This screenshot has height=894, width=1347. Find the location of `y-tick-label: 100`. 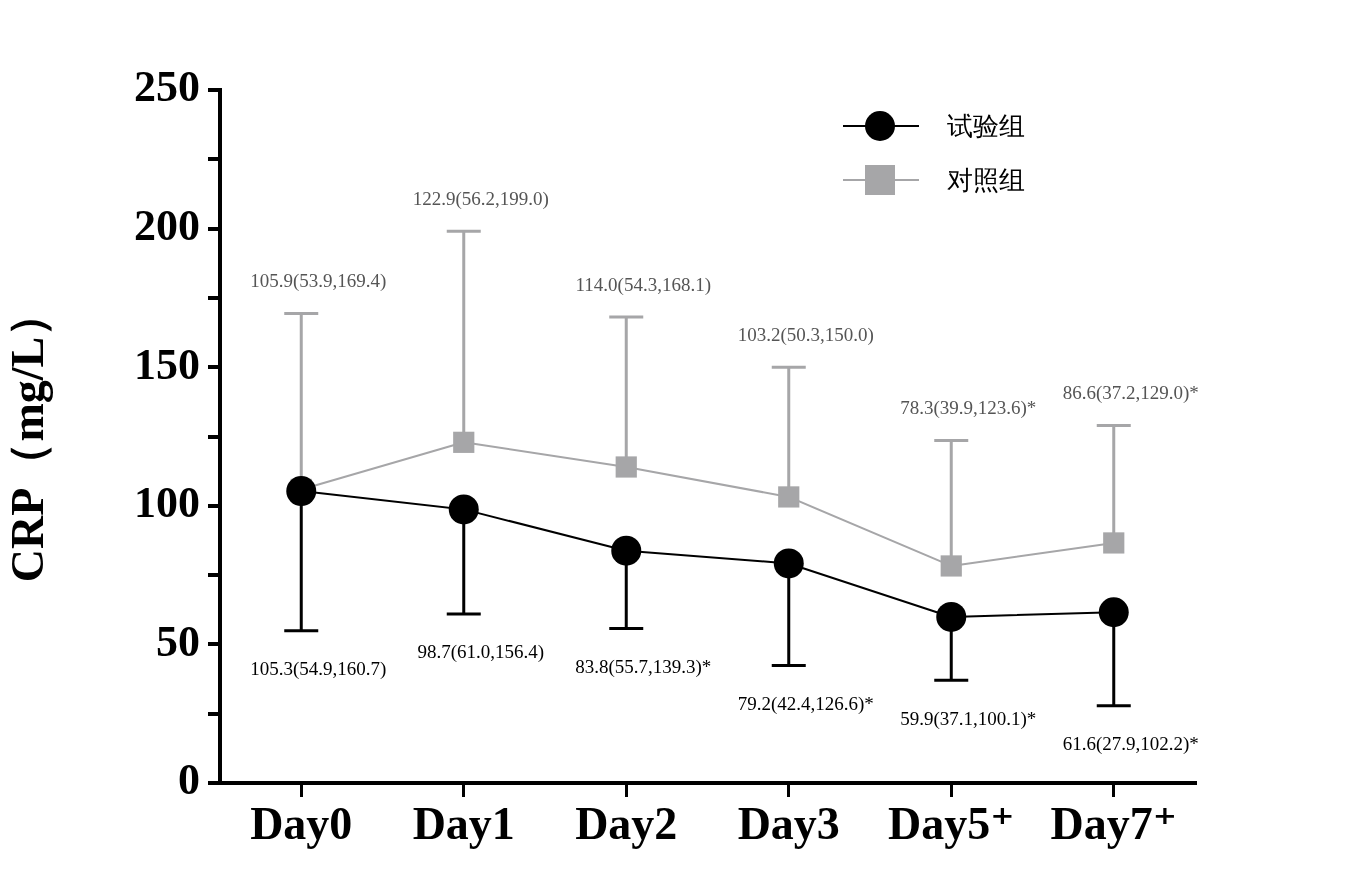

y-tick-label: 100 is located at coordinates (167, 503).